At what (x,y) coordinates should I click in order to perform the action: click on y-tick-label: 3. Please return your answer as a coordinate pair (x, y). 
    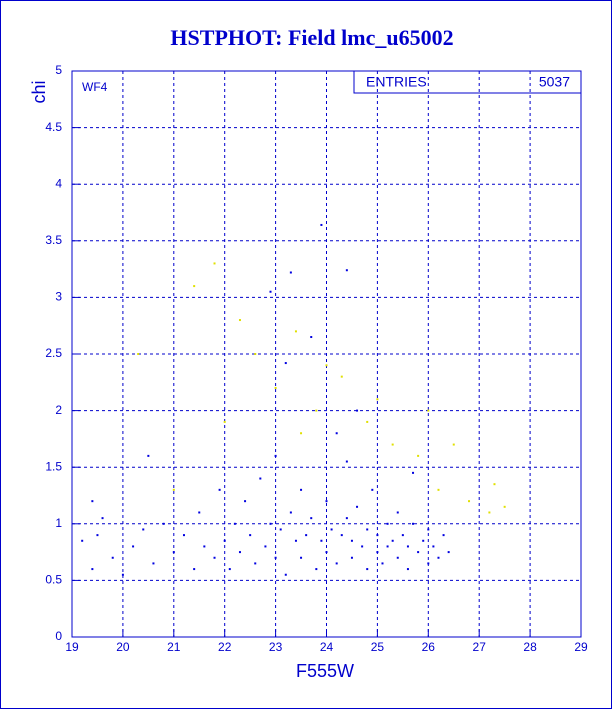
    Looking at the image, I should click on (58, 297).